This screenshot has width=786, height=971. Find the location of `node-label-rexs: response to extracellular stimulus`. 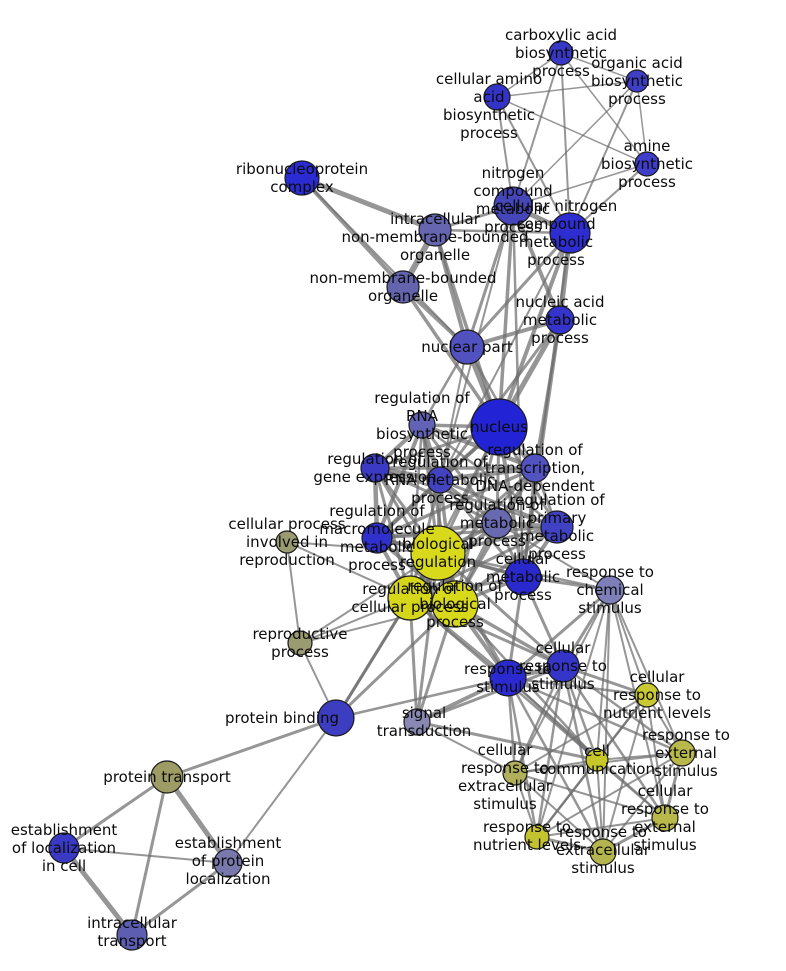

node-label-rexs: response to extracellular stimulus is located at coordinates (603, 850).